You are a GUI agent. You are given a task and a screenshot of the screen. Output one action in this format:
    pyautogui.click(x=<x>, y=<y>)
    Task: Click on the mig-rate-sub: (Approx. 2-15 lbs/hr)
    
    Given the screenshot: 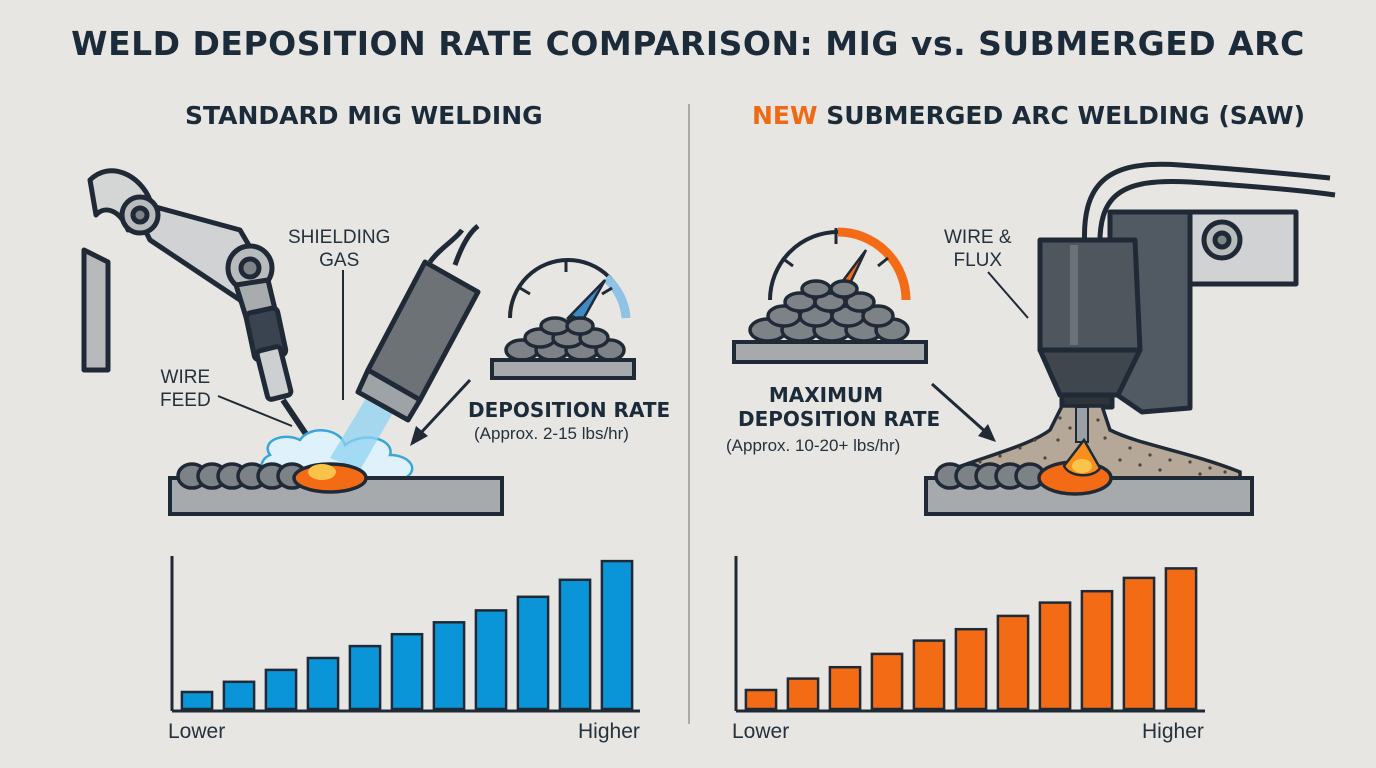 What is the action you would take?
    pyautogui.click(x=551, y=433)
    